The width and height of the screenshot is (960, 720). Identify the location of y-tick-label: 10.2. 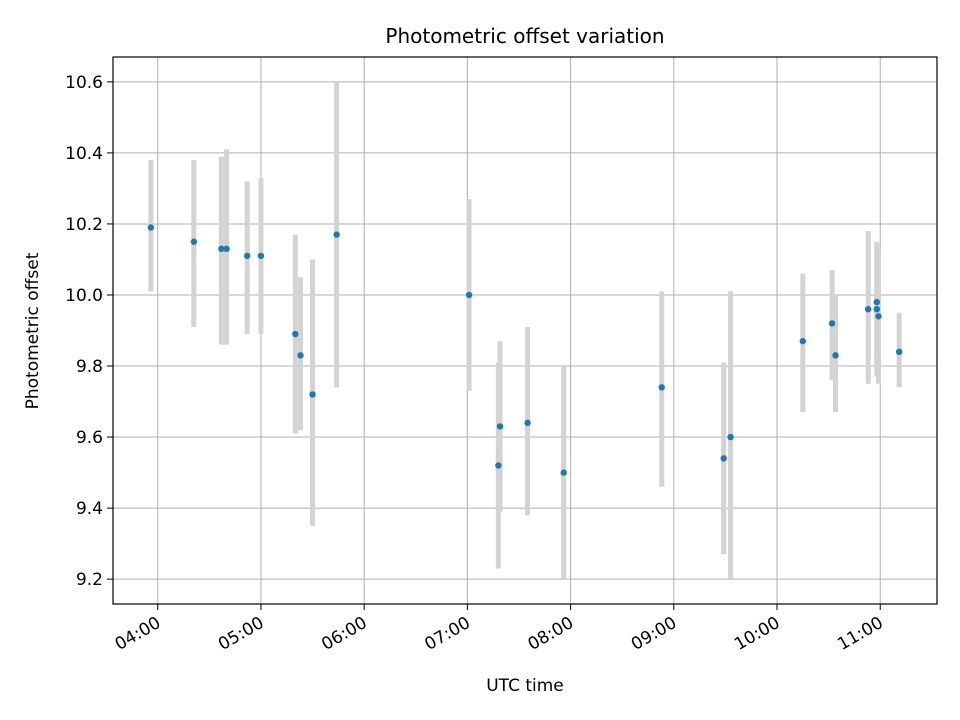
(84, 225).